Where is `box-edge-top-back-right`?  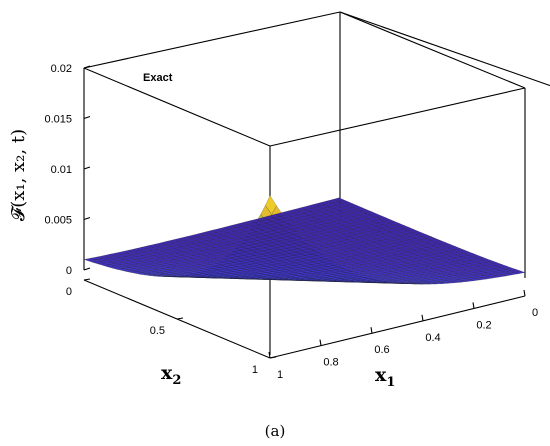 box-edge-top-back-right is located at coordinates (432, 50).